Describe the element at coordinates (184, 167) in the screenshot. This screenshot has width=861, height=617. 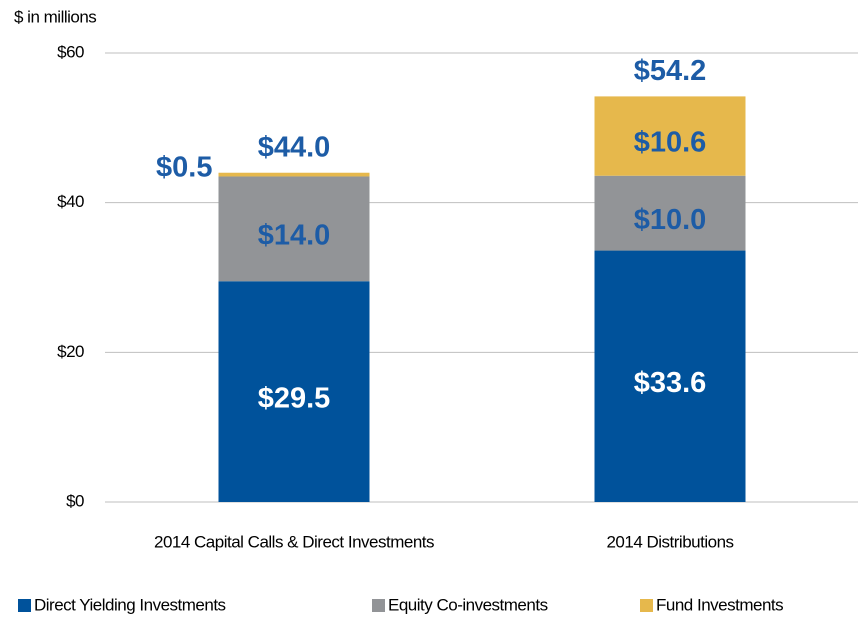
I see `value-label: $0.5` at that location.